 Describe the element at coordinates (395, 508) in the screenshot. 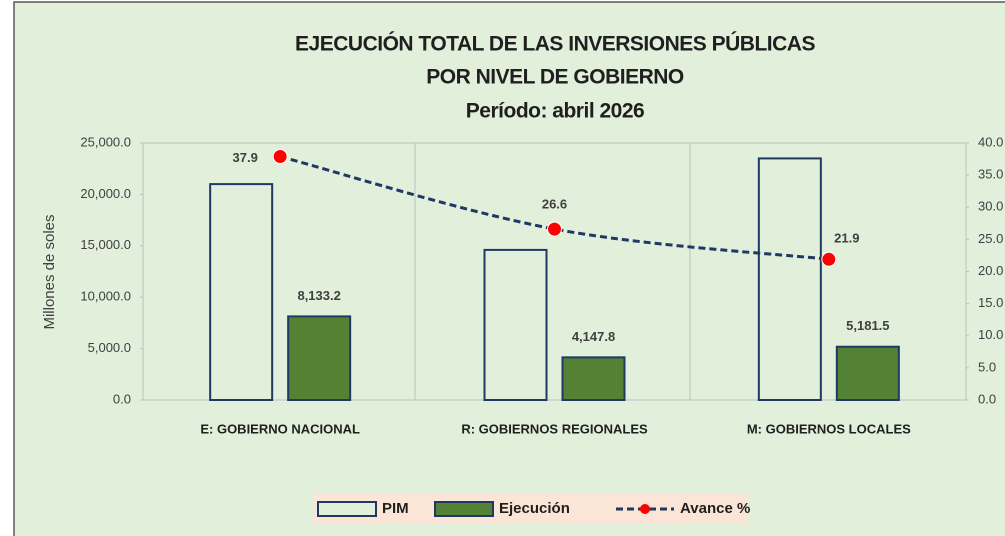

I see `legend-label: PIM` at that location.